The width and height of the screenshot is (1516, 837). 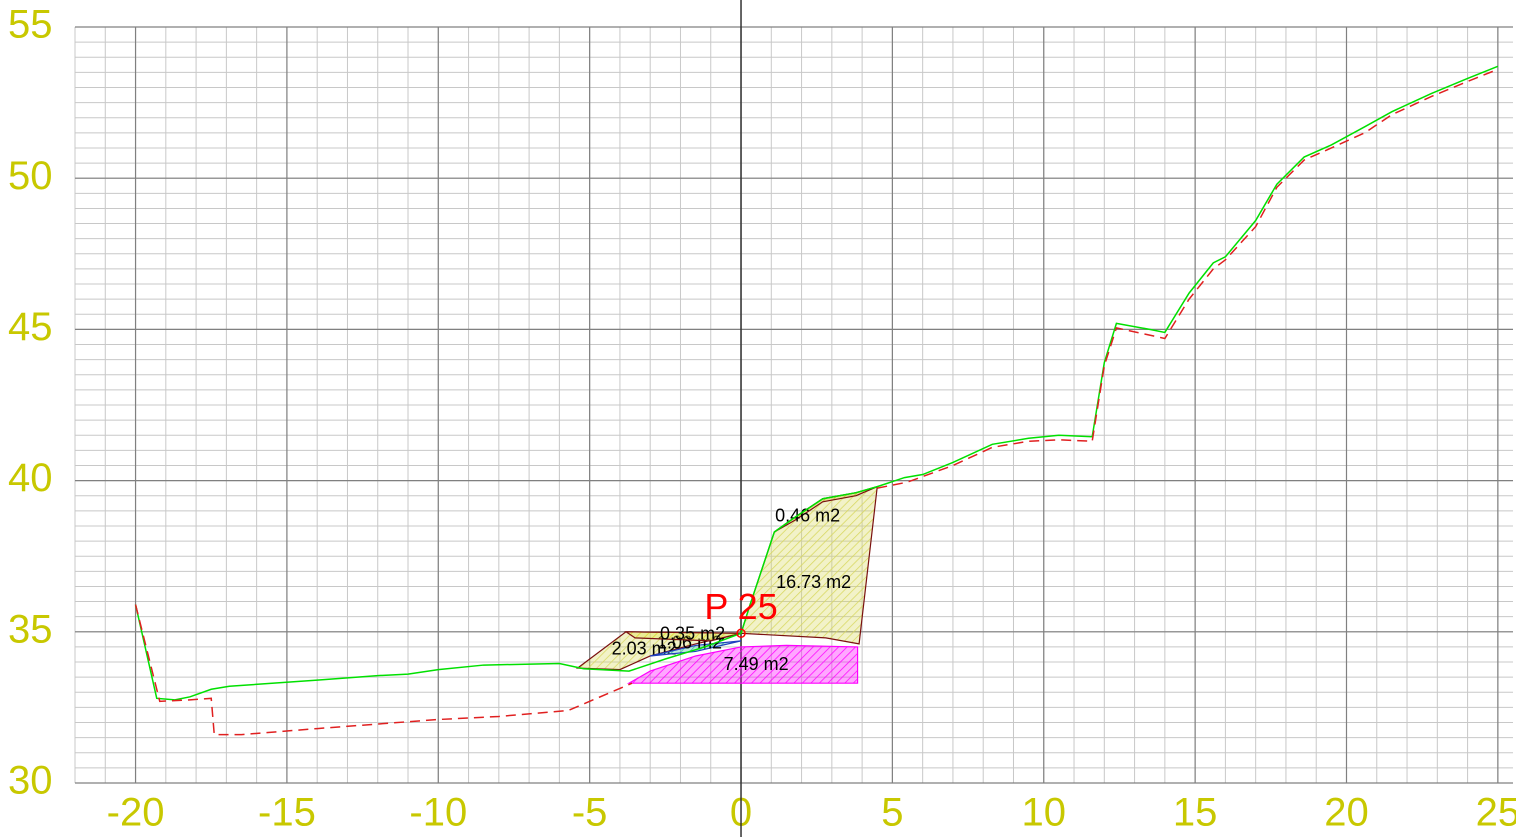 I want to click on x-tick-label: 15, so click(x=1195, y=813).